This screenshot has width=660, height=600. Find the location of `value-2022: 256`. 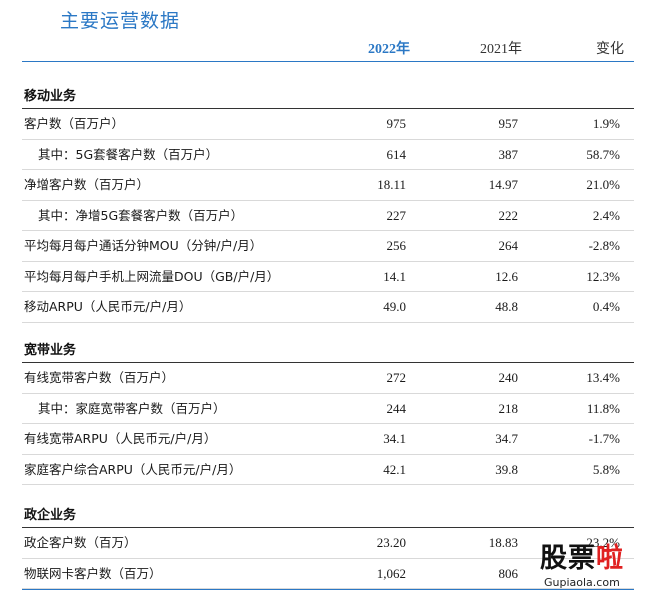

value-2022: 256 is located at coordinates (396, 245).